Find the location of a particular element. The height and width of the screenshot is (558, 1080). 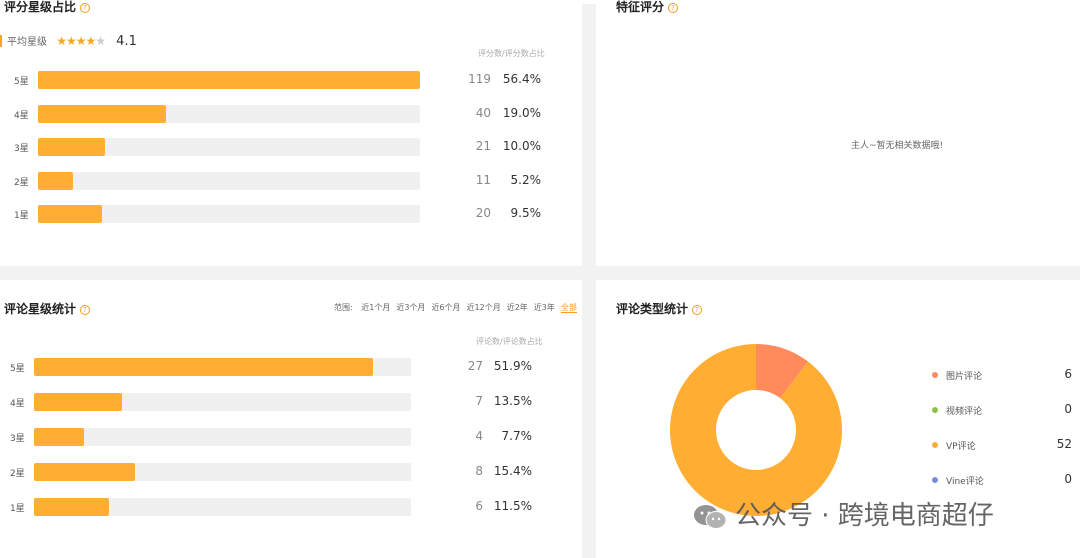

rating-row: 5星 119 56.4% is located at coordinates (294, 80).